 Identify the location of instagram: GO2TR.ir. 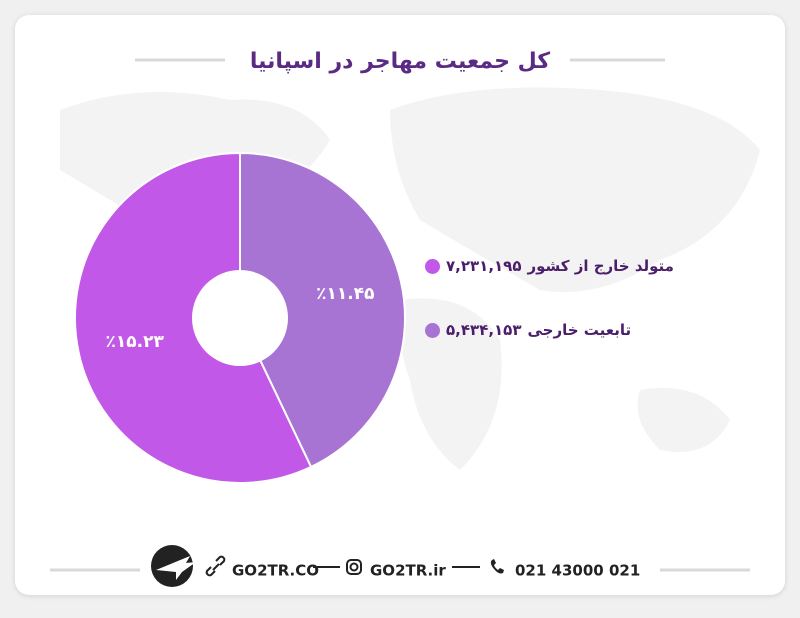
(408, 571).